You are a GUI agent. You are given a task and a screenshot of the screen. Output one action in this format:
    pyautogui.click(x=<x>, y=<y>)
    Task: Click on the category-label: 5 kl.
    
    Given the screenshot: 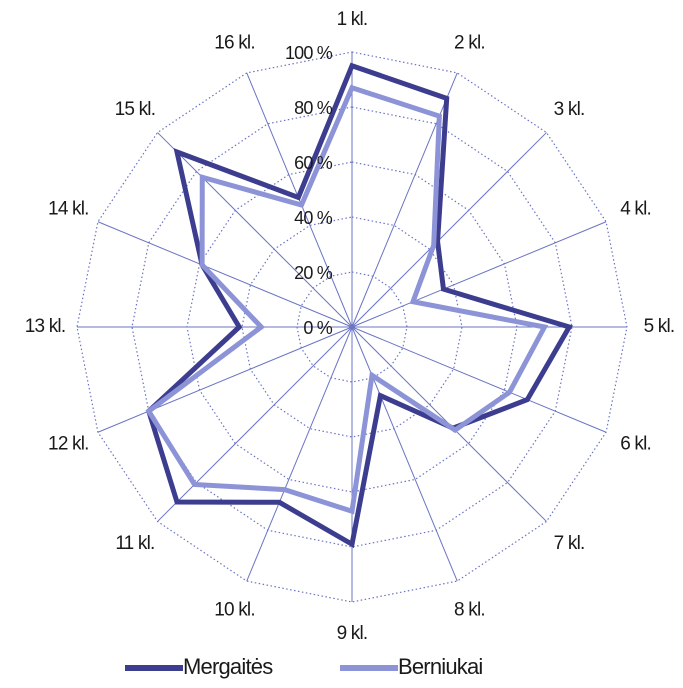 What is the action you would take?
    pyautogui.click(x=659, y=326)
    